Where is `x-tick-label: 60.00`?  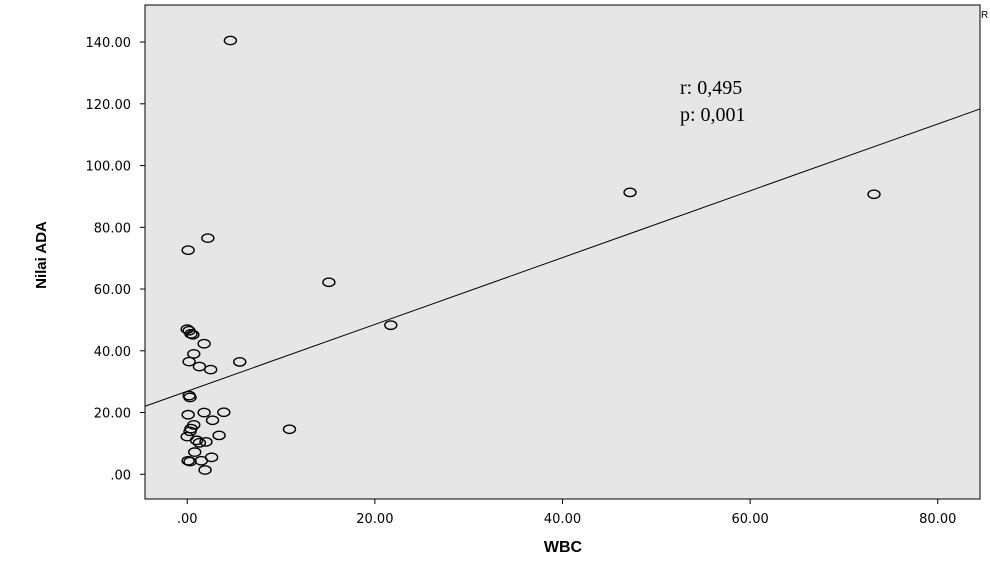
x-tick-label: 60.00 is located at coordinates (750, 519).